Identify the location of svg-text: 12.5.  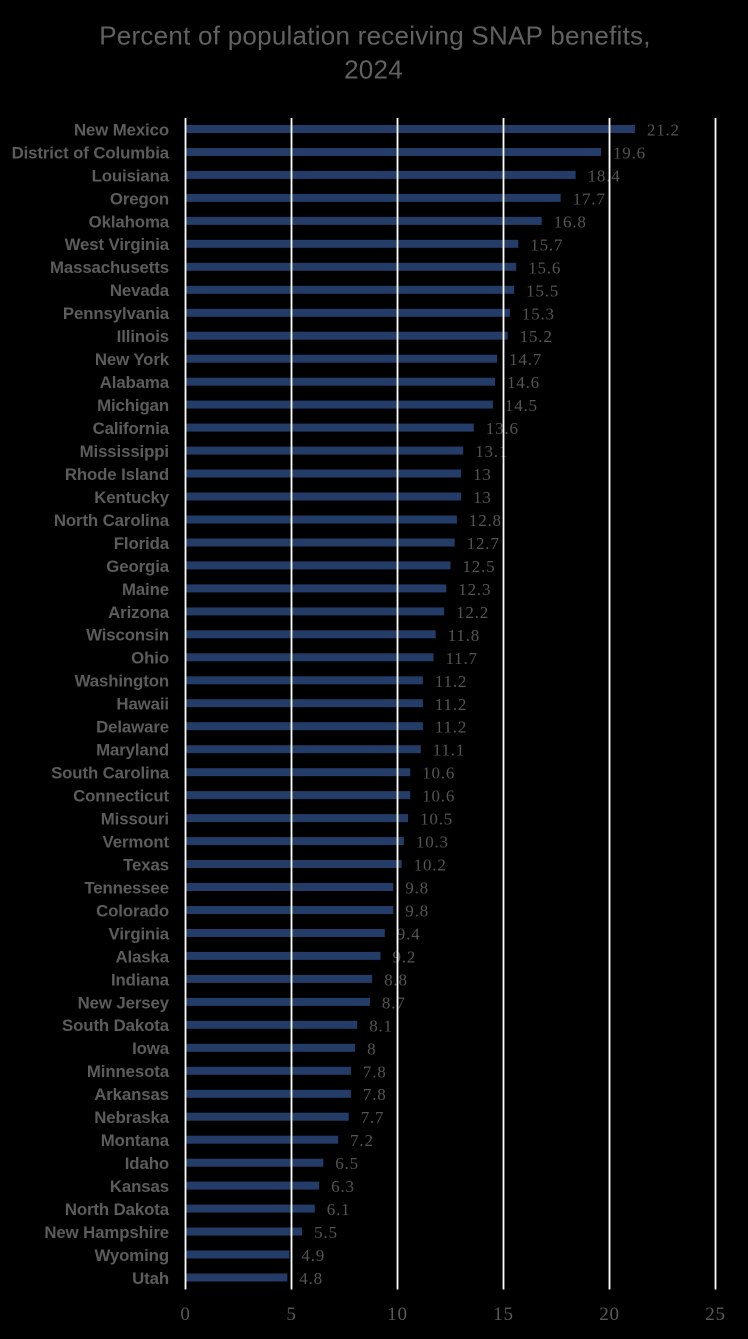
(479, 566).